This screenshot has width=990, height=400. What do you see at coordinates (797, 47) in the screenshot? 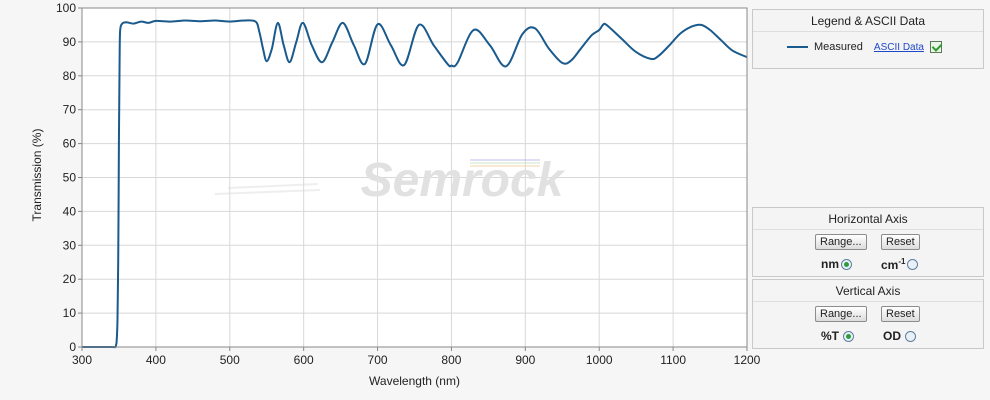
I see `legend-line-swatch` at bounding box center [797, 47].